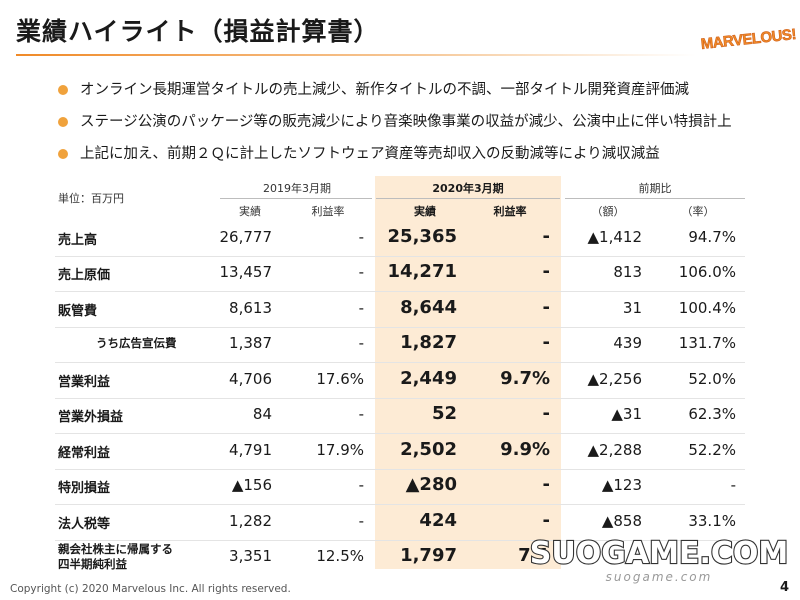  Describe the element at coordinates (659, 577) in the screenshot. I see `watermark-sub: suogame.com` at that location.